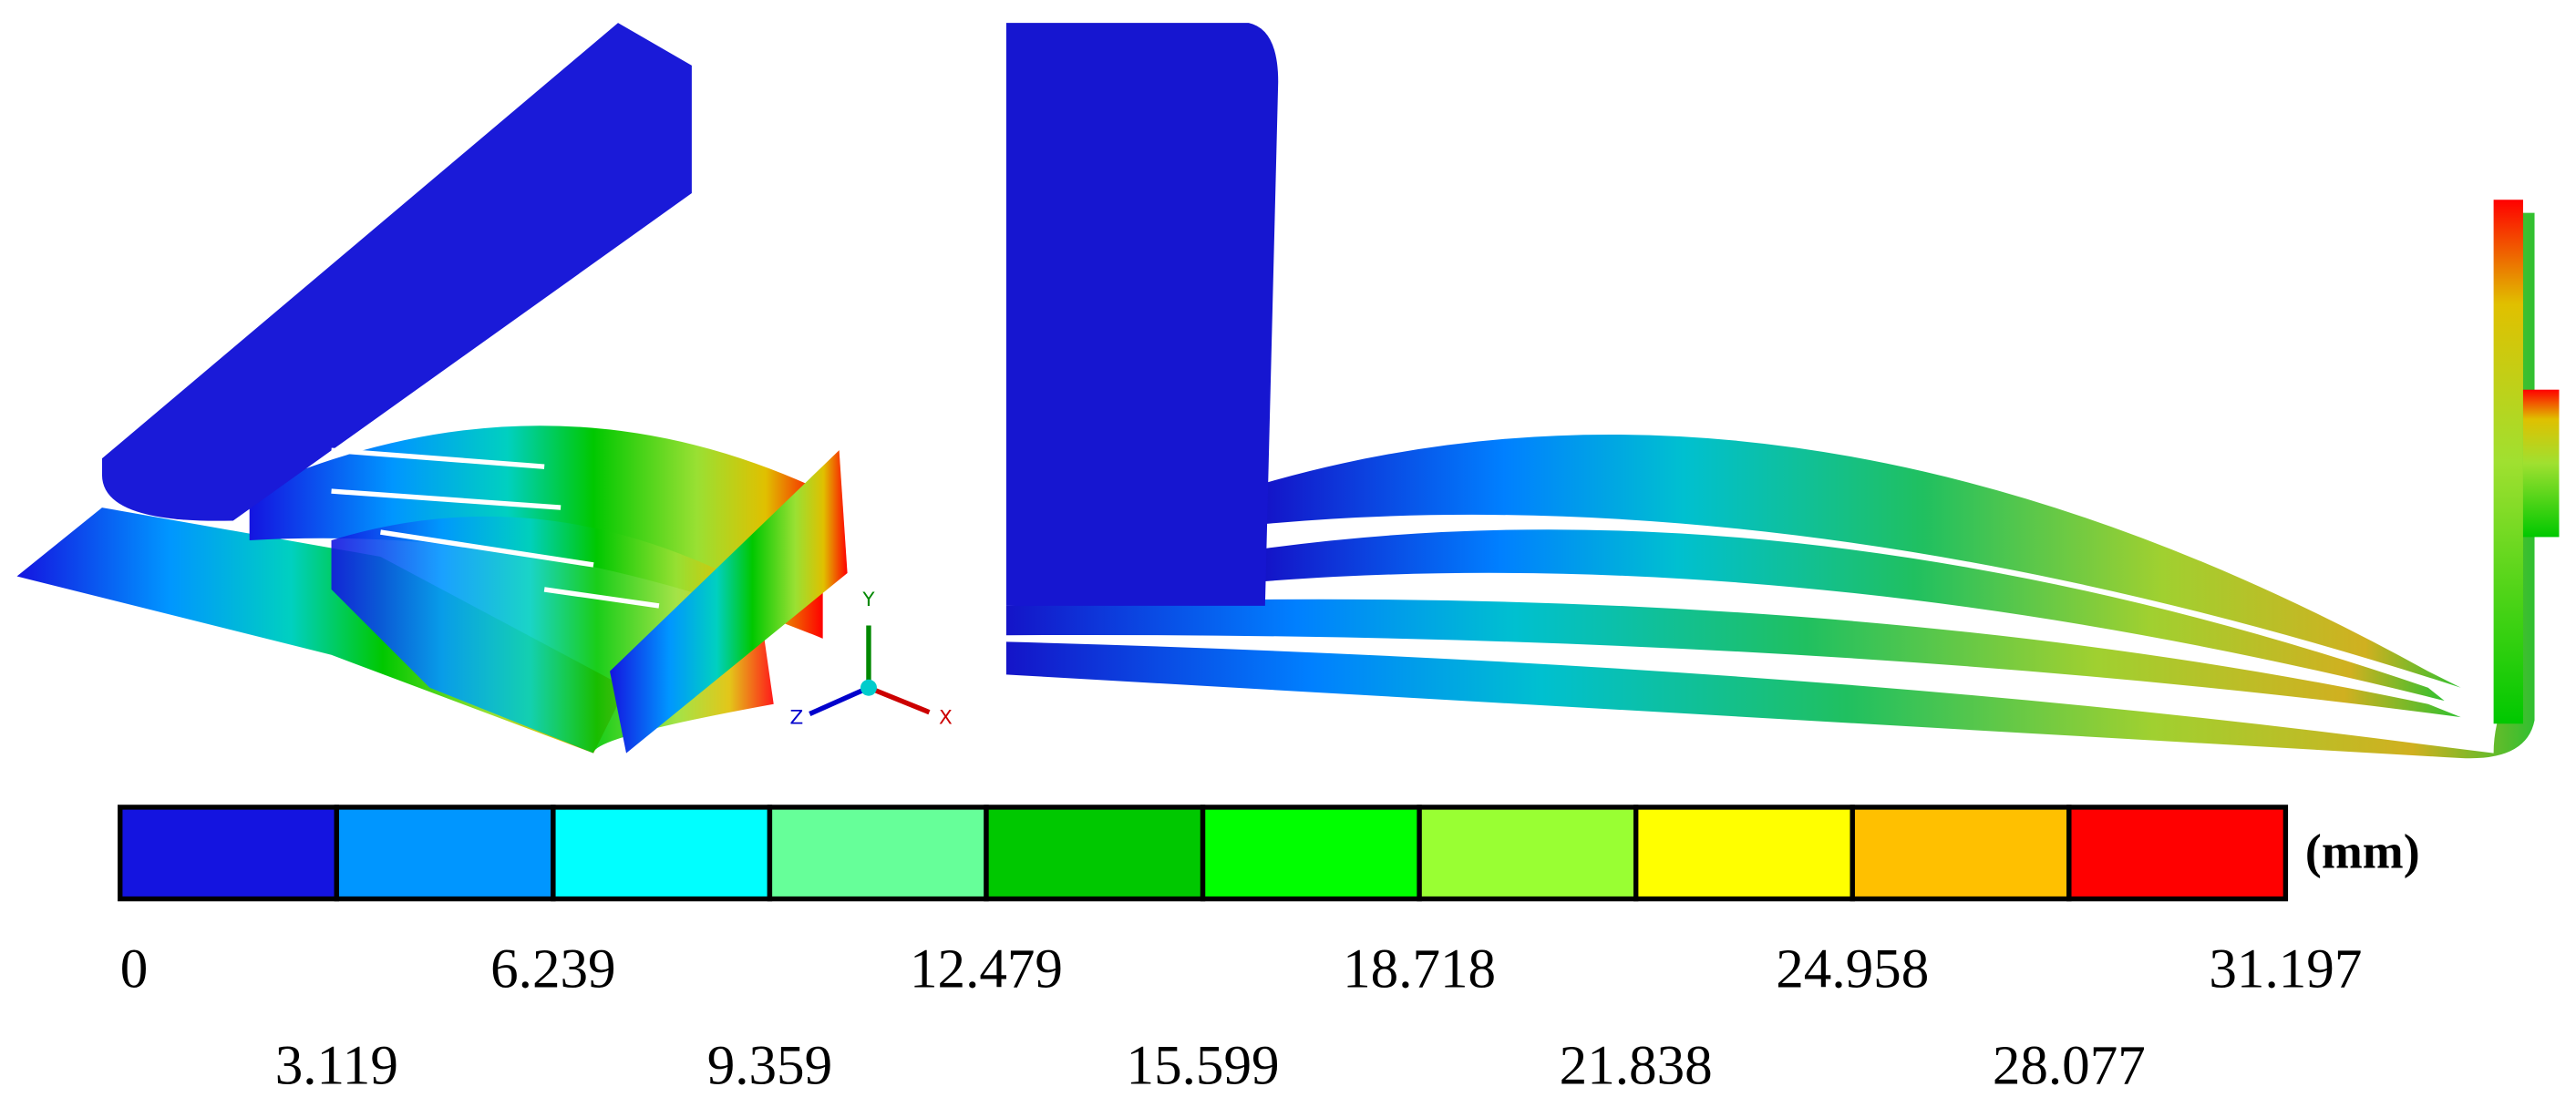  What do you see at coordinates (552, 970) in the screenshot?
I see `legend-tick-label: 6.239` at bounding box center [552, 970].